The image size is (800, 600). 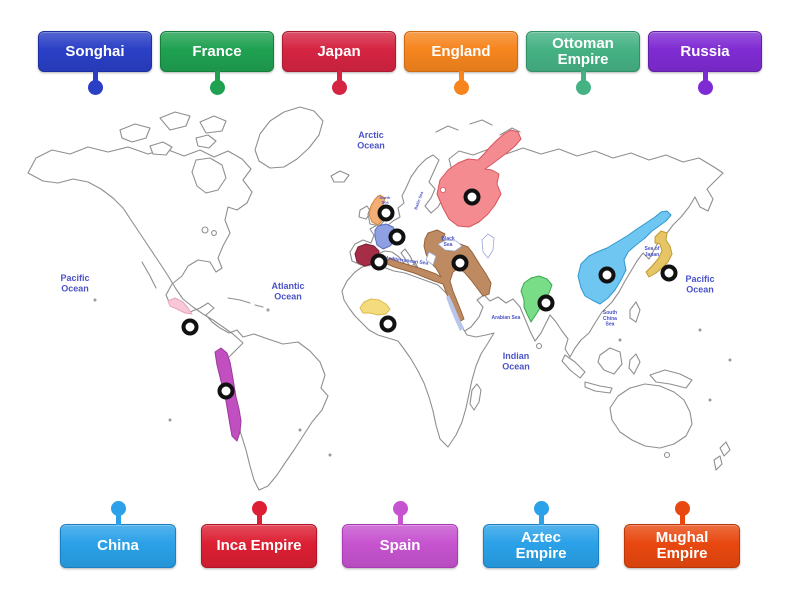 What do you see at coordinates (397, 237) in the screenshot?
I see `answer-marker-france` at bounding box center [397, 237].